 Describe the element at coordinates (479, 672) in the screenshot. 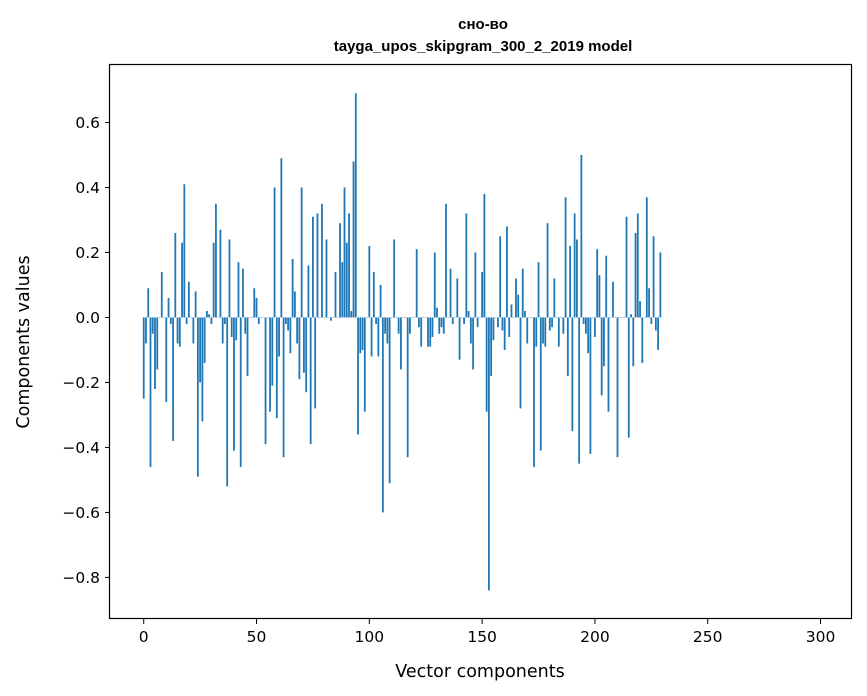

I see `x-axis-label: Vector components` at that location.